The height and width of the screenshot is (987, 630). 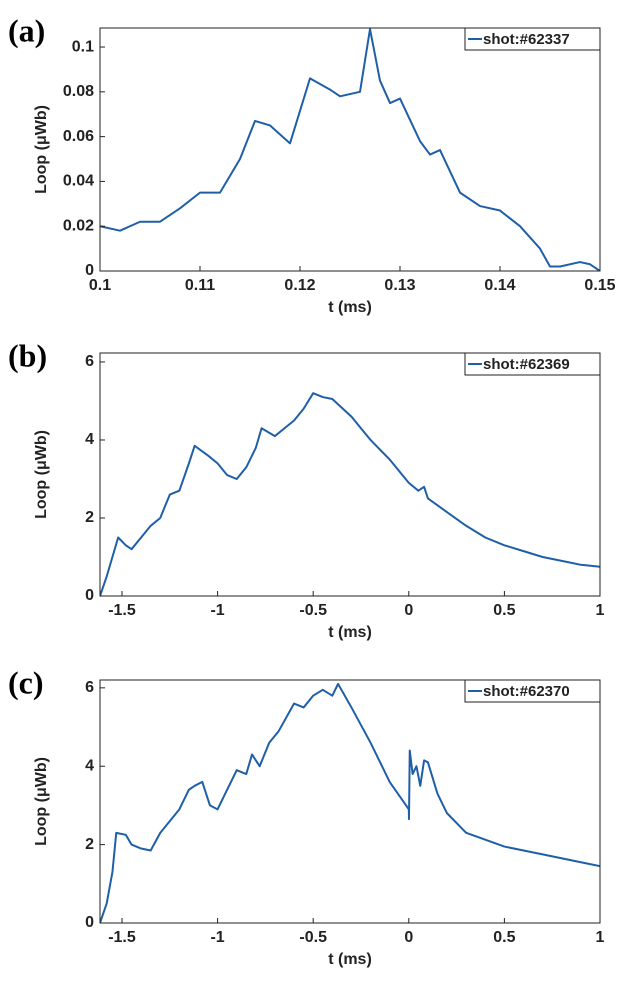 I want to click on panel-label: (c), so click(x=26, y=682).